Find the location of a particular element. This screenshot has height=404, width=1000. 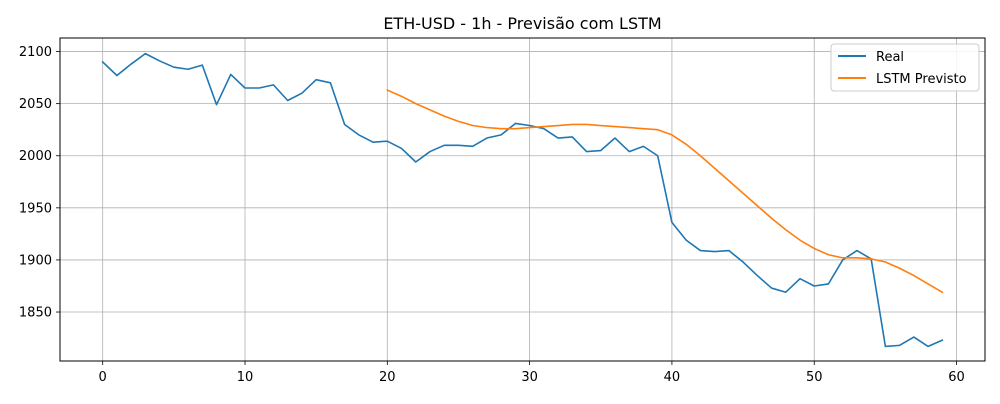

x-tick-label: 60 is located at coordinates (956, 377).